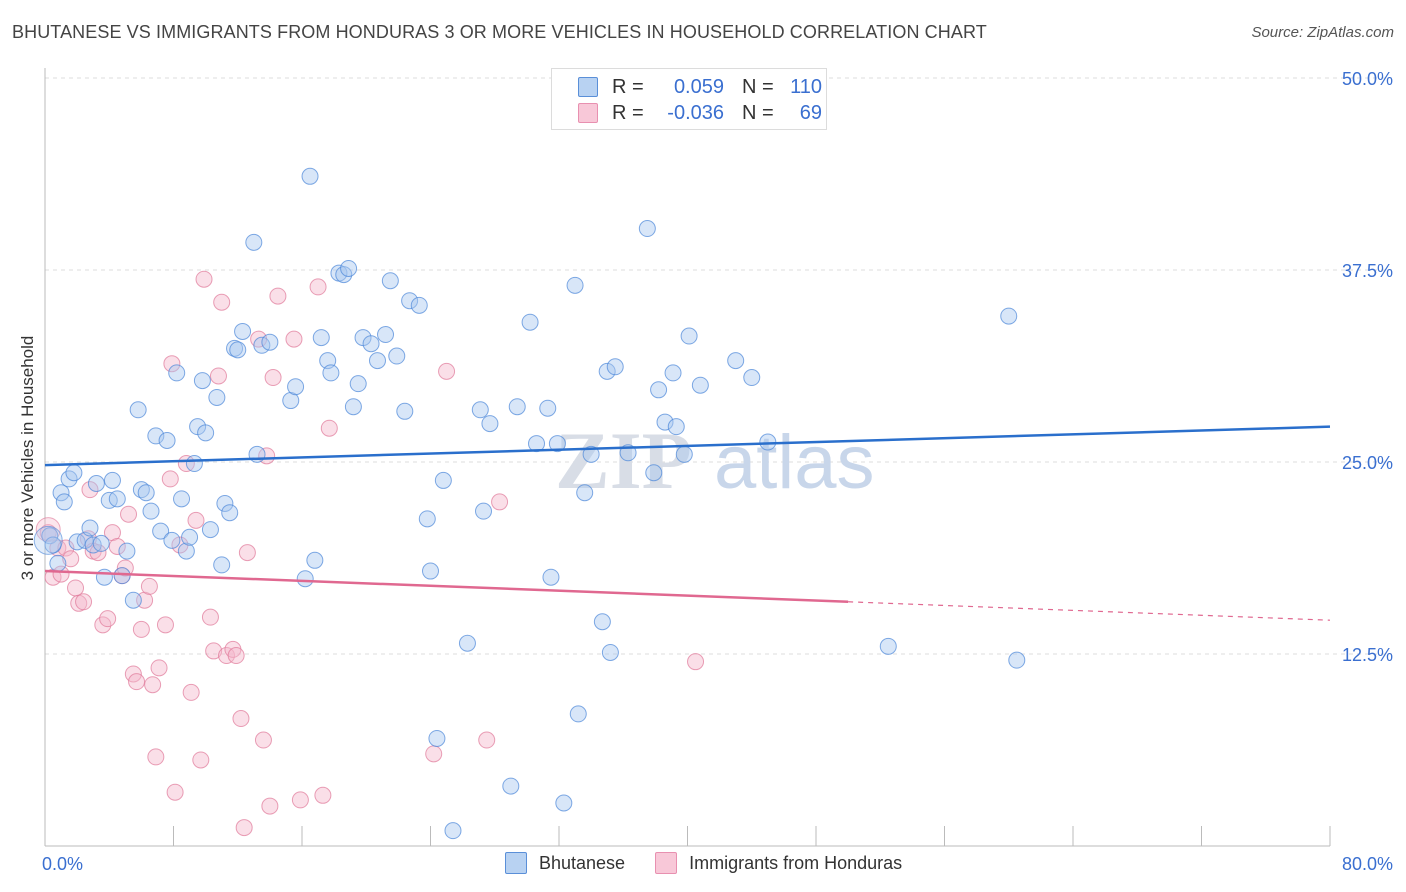  Describe the element at coordinates (1322, 32) in the screenshot. I see `chart-source: Source: ZipAtlas.com` at that location.